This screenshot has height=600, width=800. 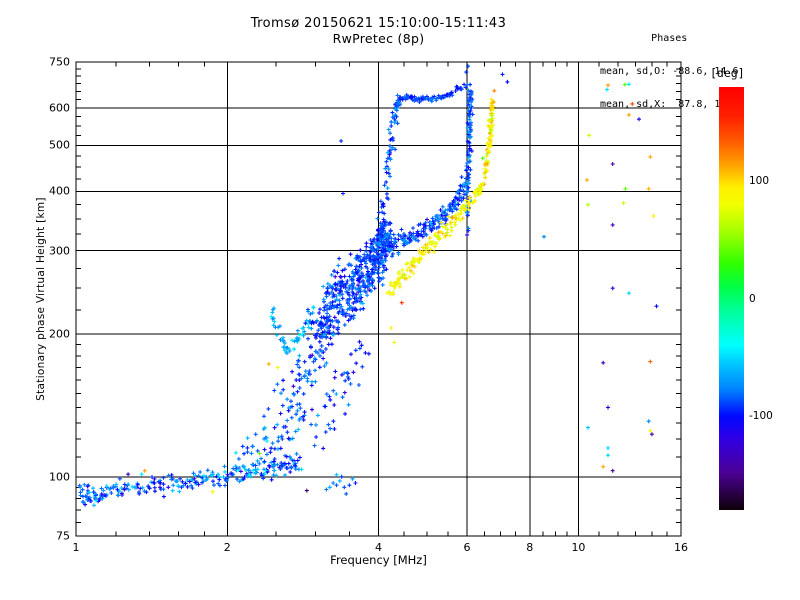 I want to click on phase-stats-x-line: mean, sd,X: 87.8, 15.8, so click(x=669, y=104).